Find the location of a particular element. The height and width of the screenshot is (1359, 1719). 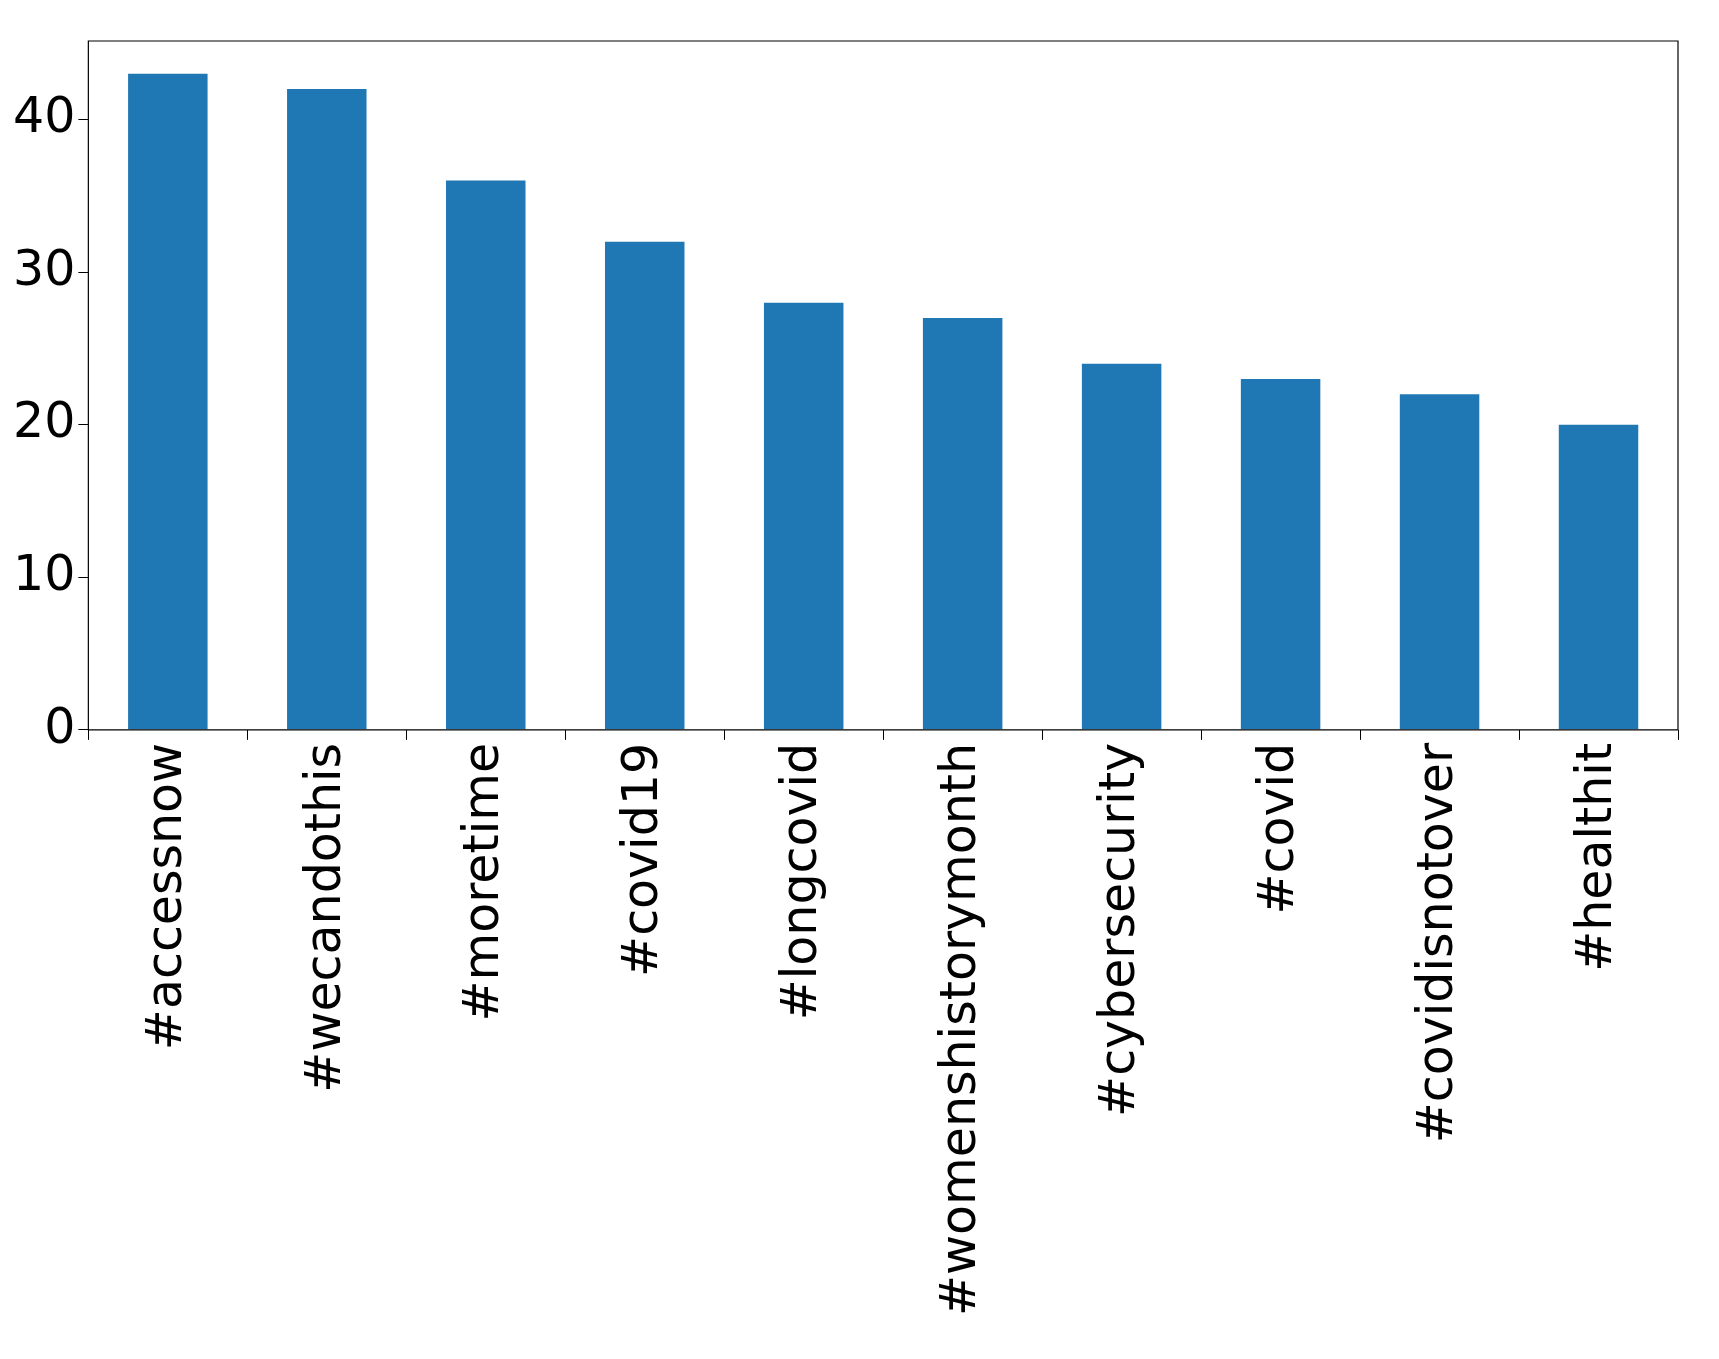

y-tick-label: 40 is located at coordinates (44, 116).